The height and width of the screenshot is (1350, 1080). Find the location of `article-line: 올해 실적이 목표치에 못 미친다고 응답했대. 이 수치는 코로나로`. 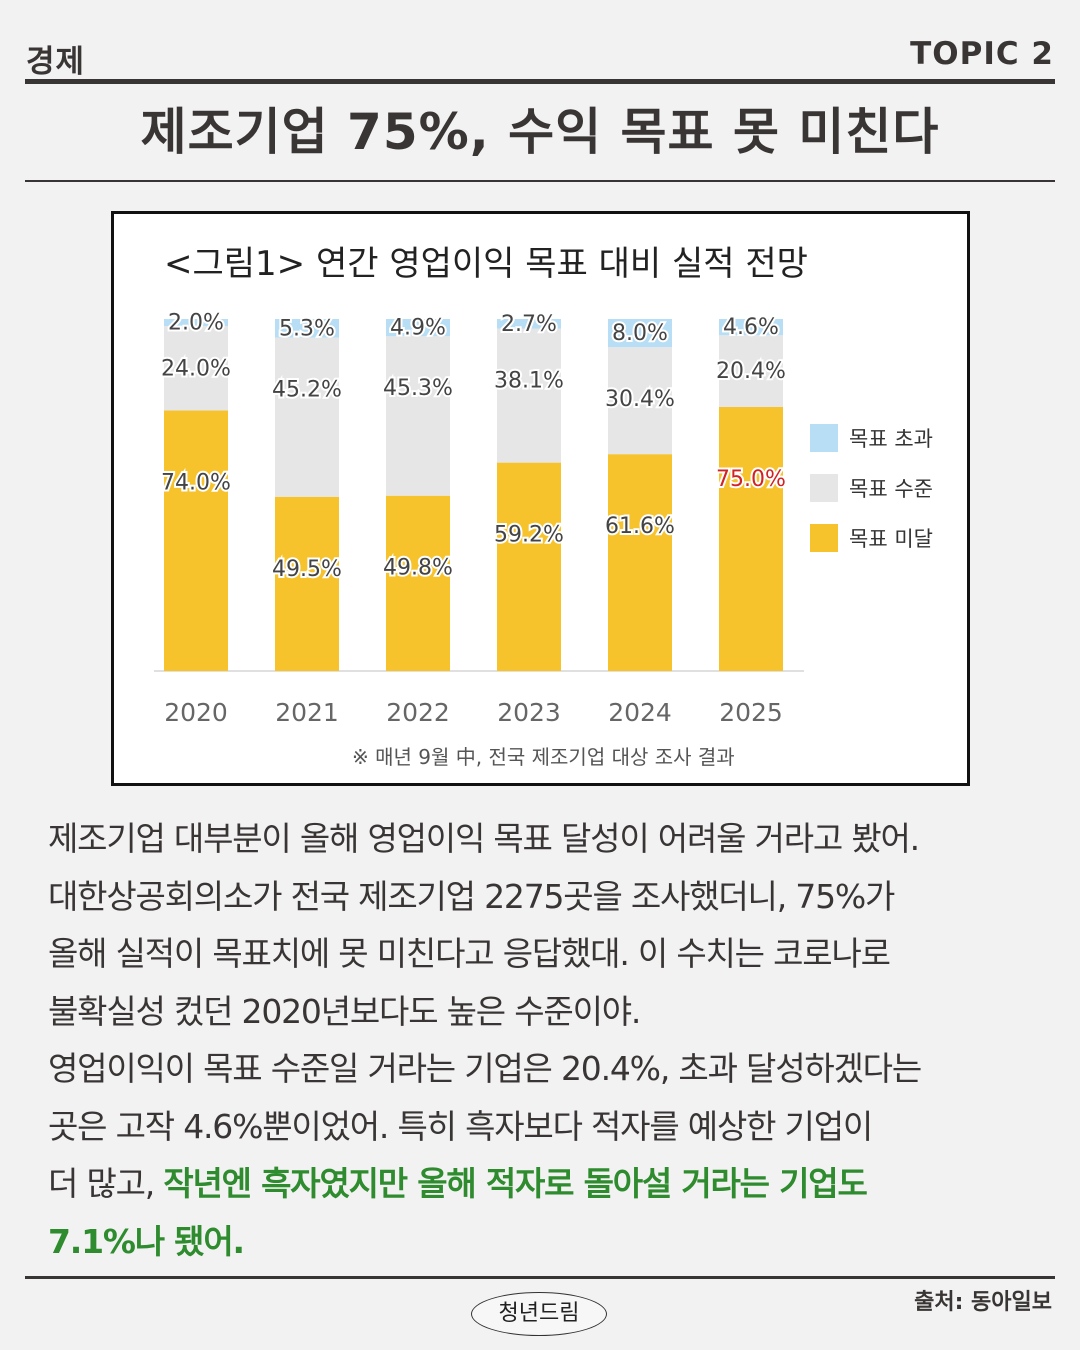

article-line: 올해 실적이 목표치에 못 미친다고 응답했대. 이 수치는 코로나로 is located at coordinates (469, 953).